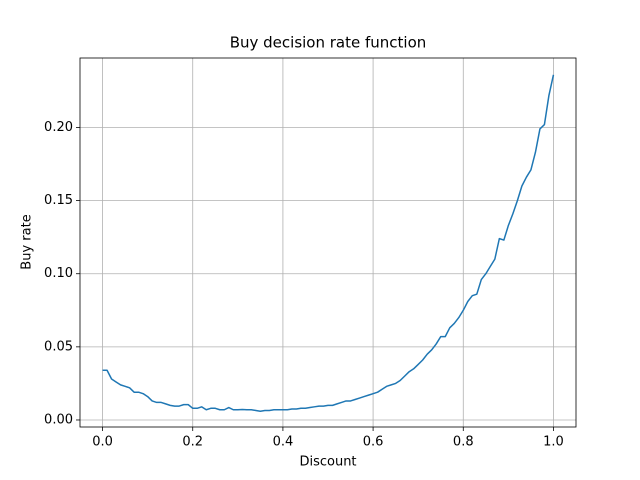 Image resolution: width=640 pixels, height=480 pixels. I want to click on y-tick-label: 0.15, so click(58, 200).